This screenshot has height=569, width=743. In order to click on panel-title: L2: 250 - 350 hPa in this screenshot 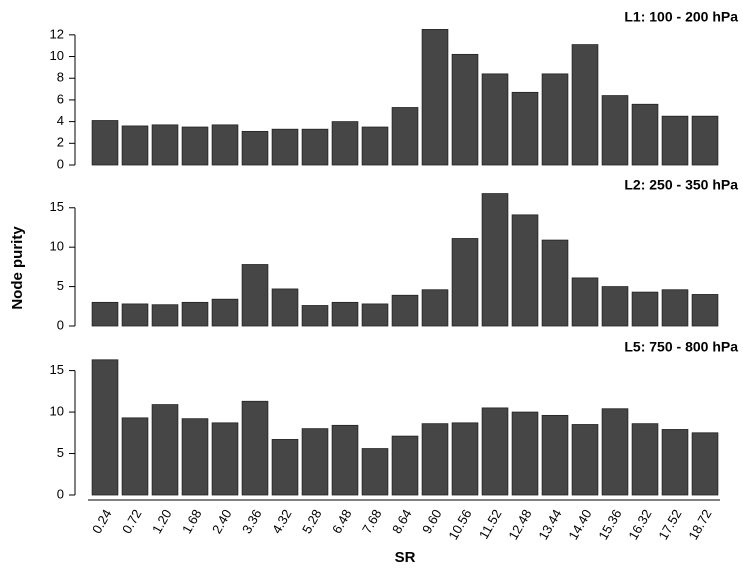, I will do `click(681, 185)`.